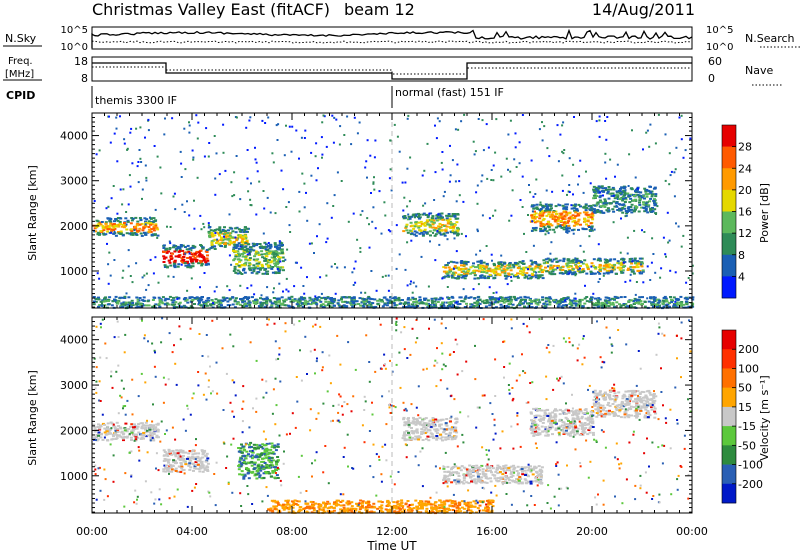  What do you see at coordinates (764, 417) in the screenshot?
I see `velocity-colorbar-label: Velocity [m s⁻¹]` at bounding box center [764, 417].